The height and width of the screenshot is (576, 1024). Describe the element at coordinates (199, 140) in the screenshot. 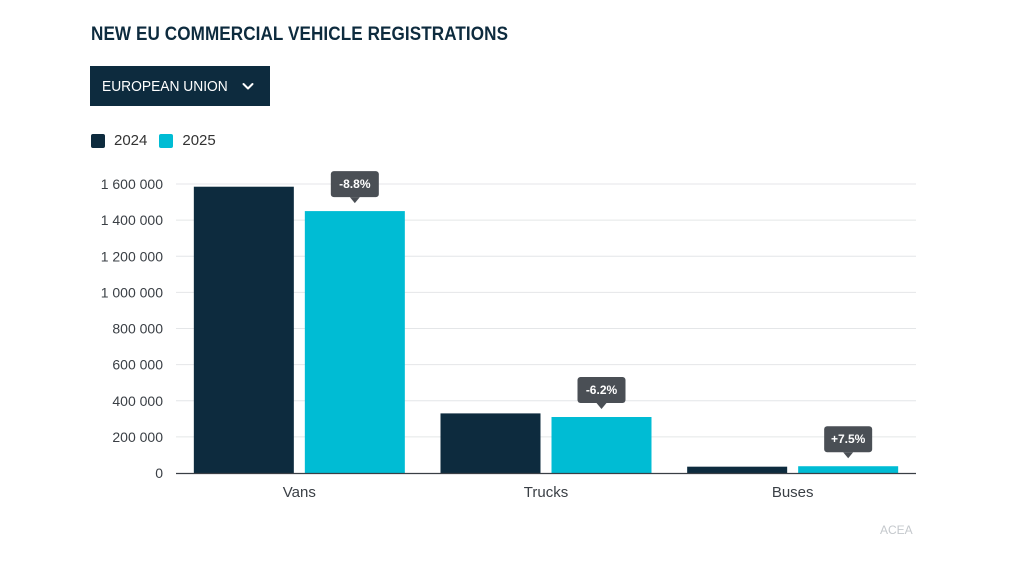

I see `legend-label-2025: 2025` at that location.